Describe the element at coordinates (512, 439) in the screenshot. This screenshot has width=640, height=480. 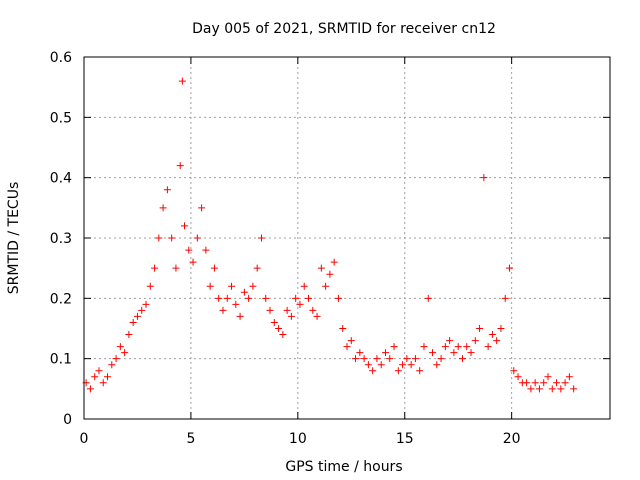
I see `x-tick-label: 20` at that location.